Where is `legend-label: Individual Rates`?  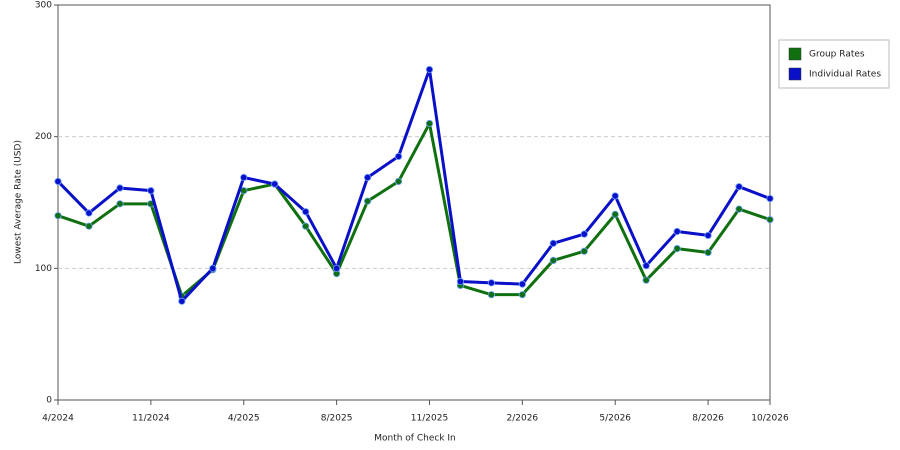
legend-label: Individual Rates is located at coordinates (845, 75).